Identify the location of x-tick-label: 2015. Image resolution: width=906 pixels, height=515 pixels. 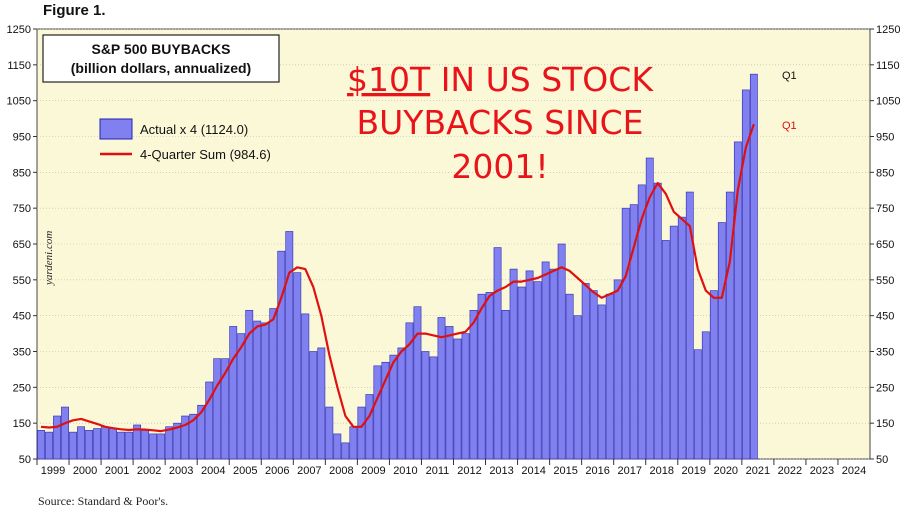
(565, 471).